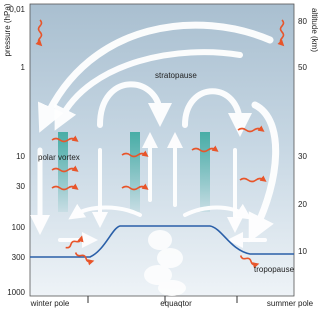  Describe the element at coordinates (7, 29) in the screenshot. I see `left-axis-title: pressure (hPa)` at that location.